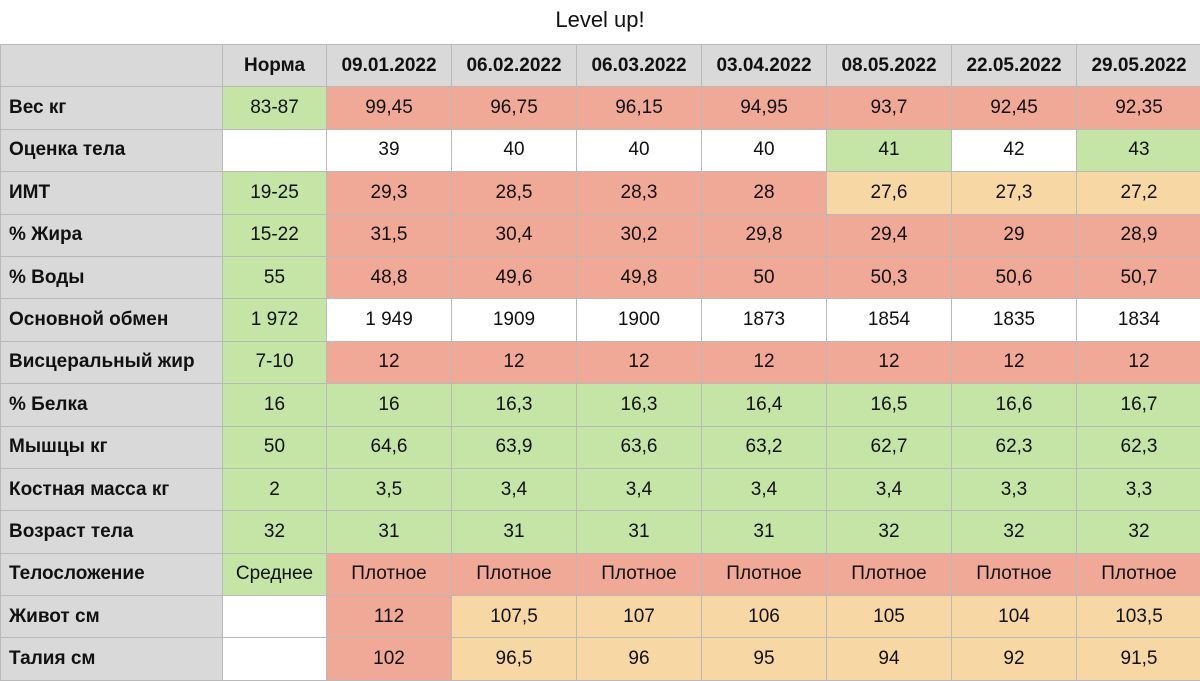 Image resolution: width=1200 pixels, height=681 pixels. Describe the element at coordinates (389, 617) in the screenshot. I see `value-cell: 112` at that location.